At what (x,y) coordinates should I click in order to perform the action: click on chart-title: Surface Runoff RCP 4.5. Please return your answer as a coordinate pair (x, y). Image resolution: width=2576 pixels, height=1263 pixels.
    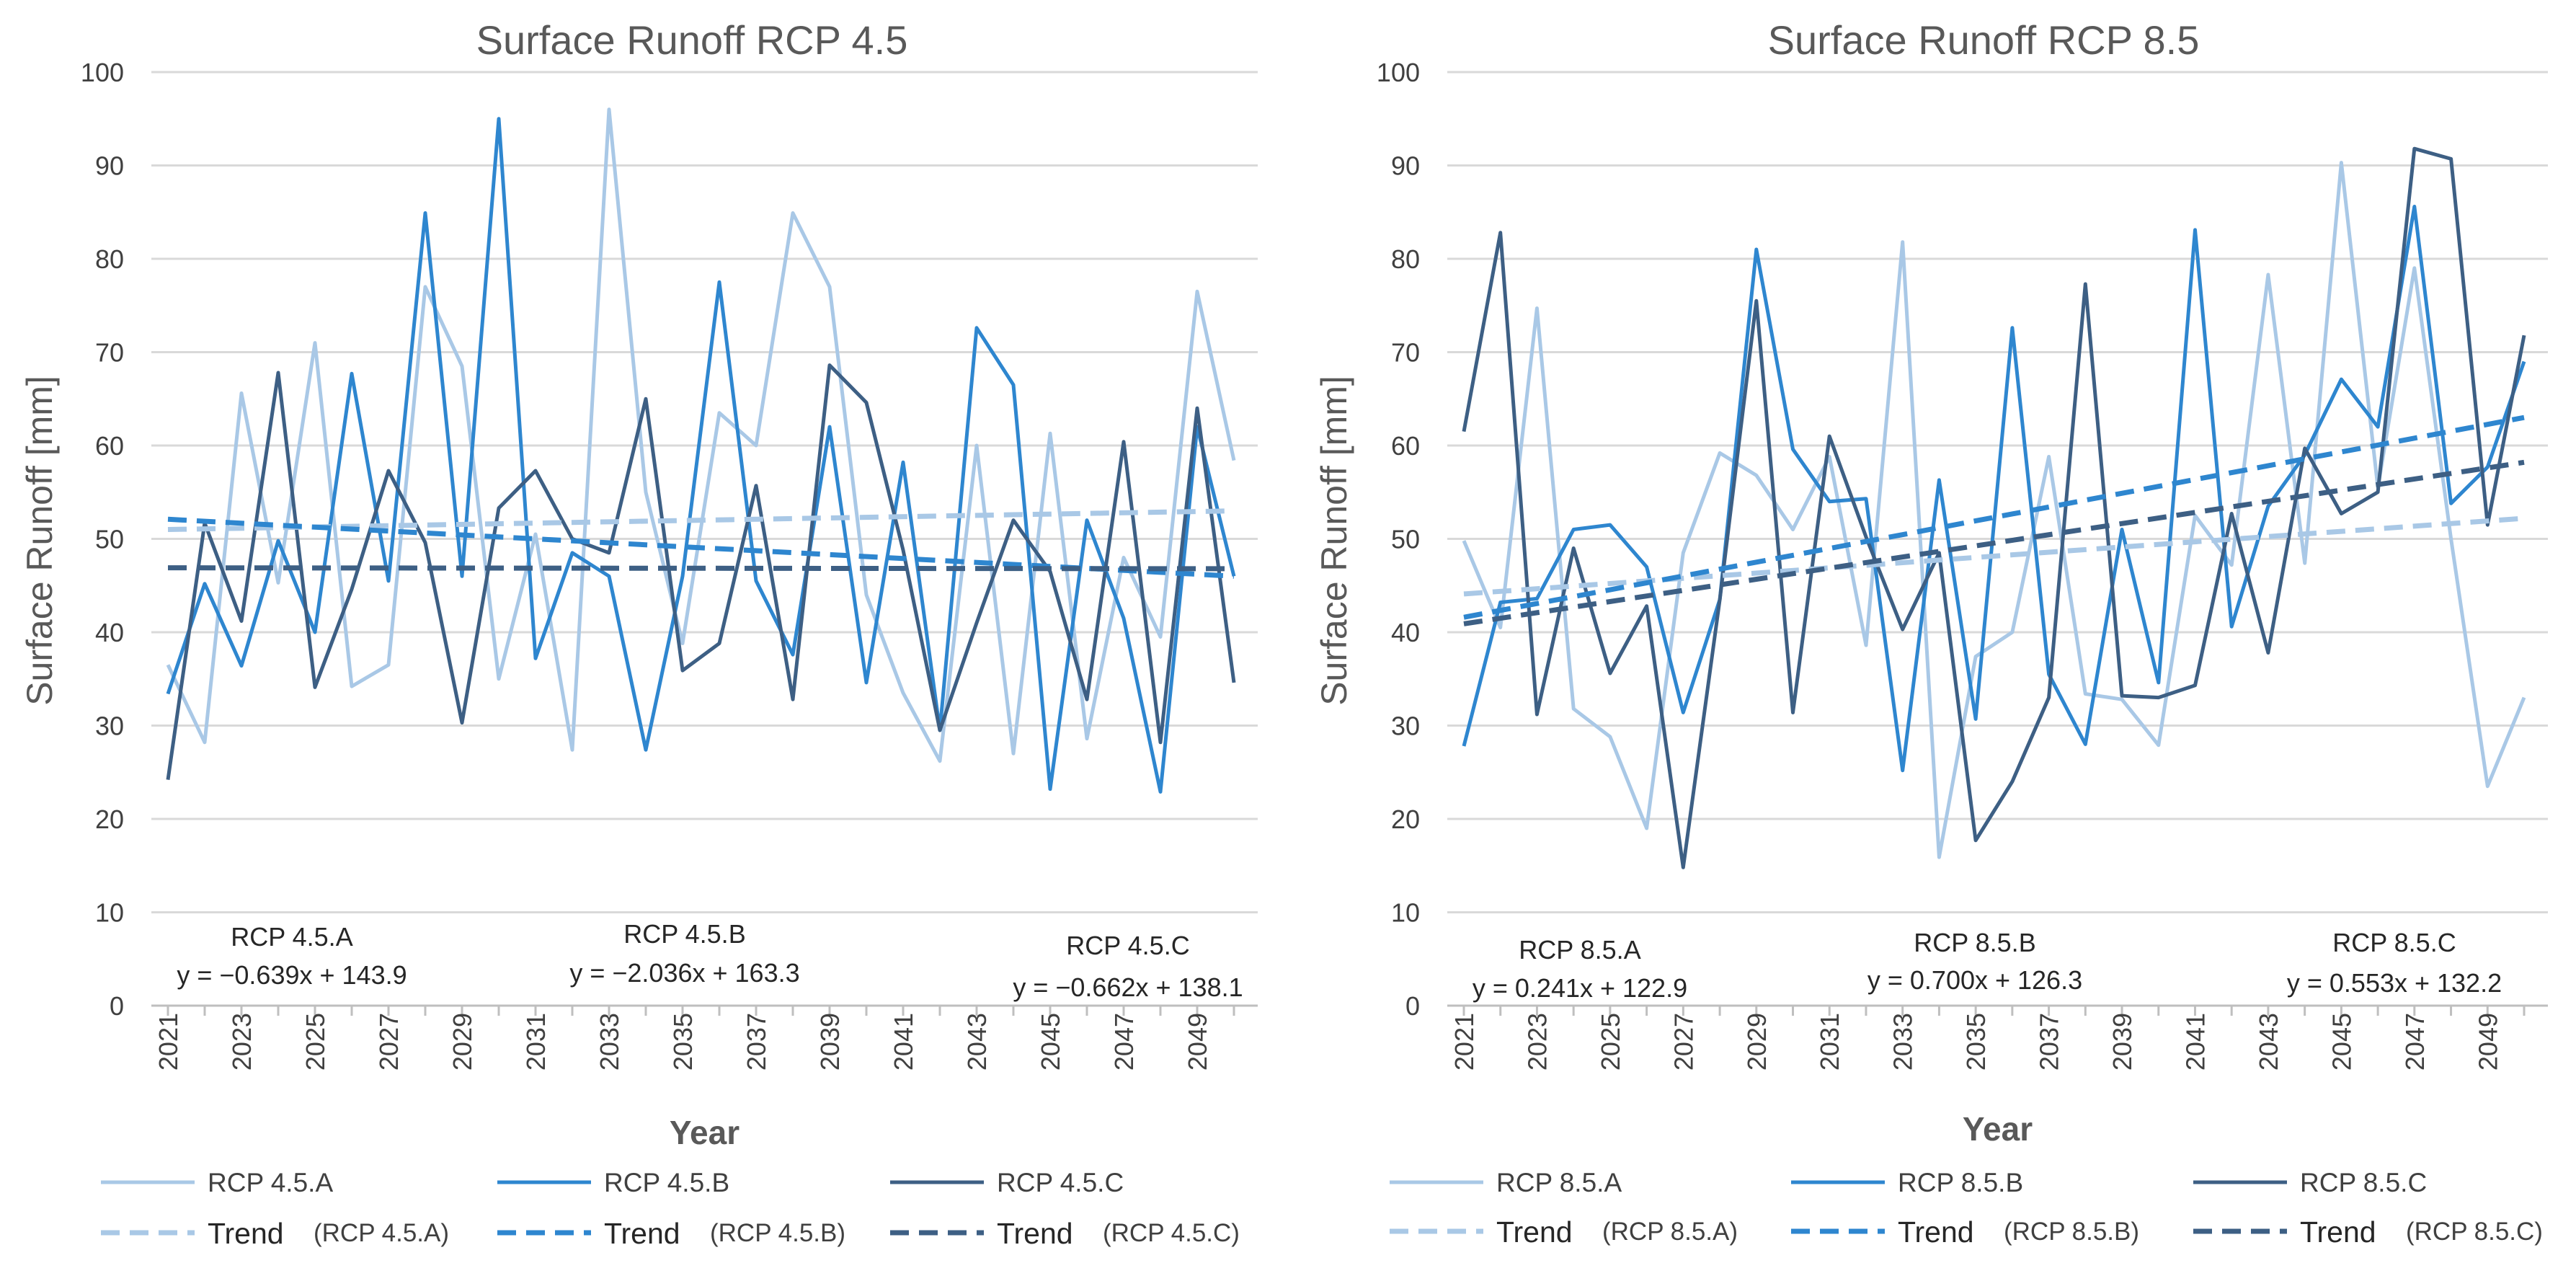
    Looking at the image, I should click on (692, 40).